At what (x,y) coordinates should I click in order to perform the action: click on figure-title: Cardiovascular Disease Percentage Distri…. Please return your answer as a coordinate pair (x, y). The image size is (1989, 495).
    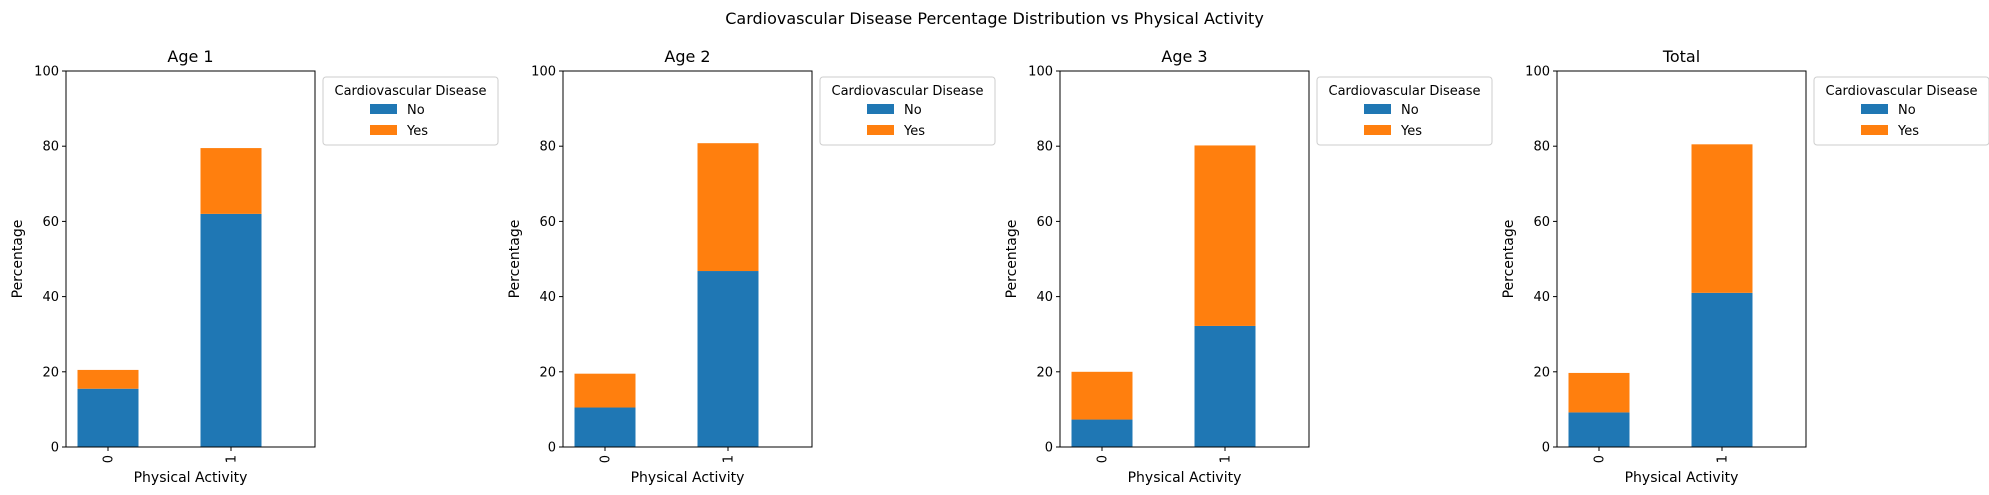
    Looking at the image, I should click on (994, 18).